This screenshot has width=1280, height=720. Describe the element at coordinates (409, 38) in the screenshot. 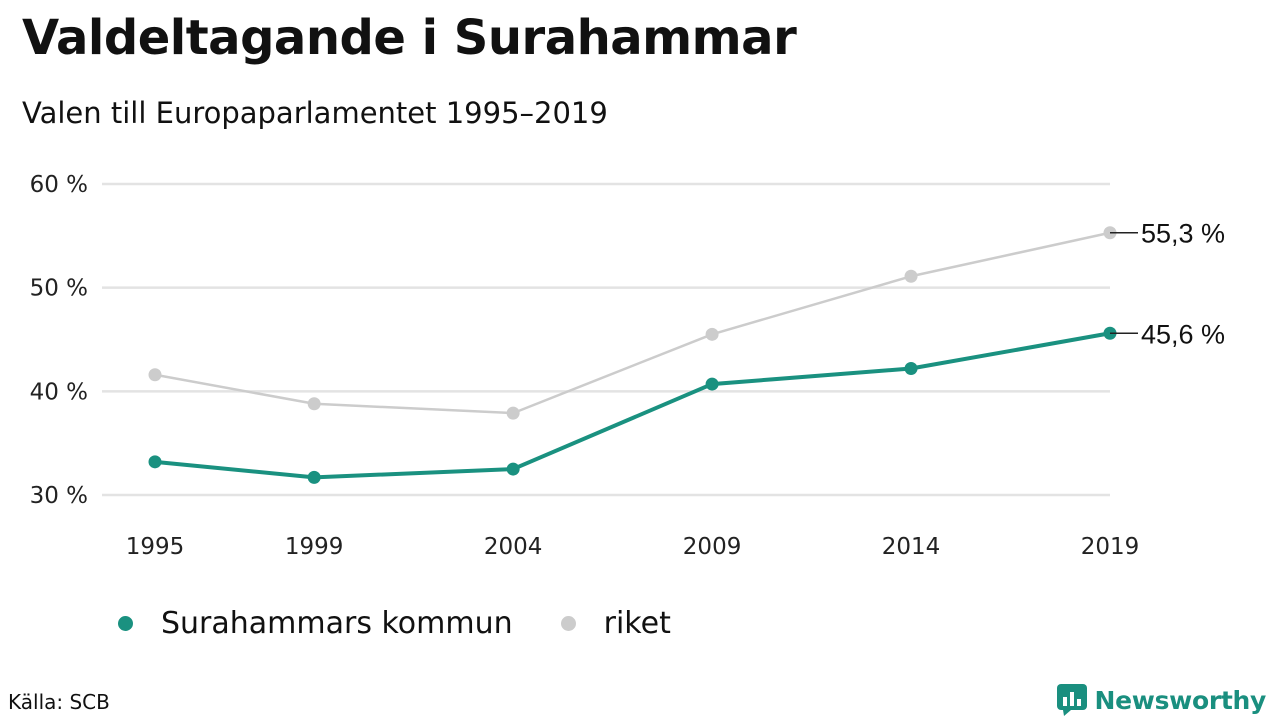

I see `chart-title: Valdeltagande i Surahammar` at that location.